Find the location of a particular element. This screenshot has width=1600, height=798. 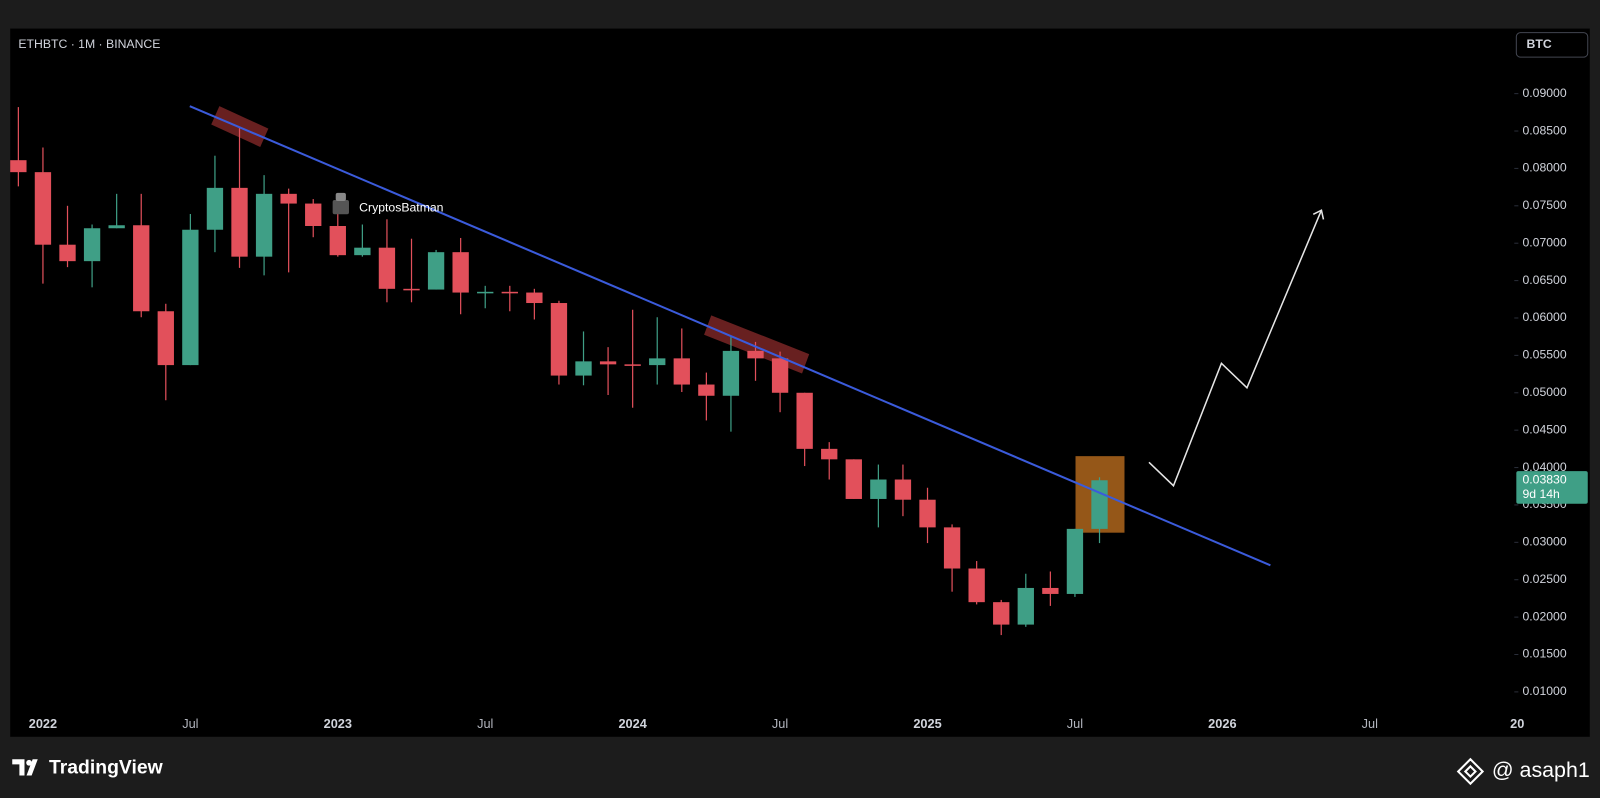

price-tag-countdown: 9d 14h is located at coordinates (1541, 494).